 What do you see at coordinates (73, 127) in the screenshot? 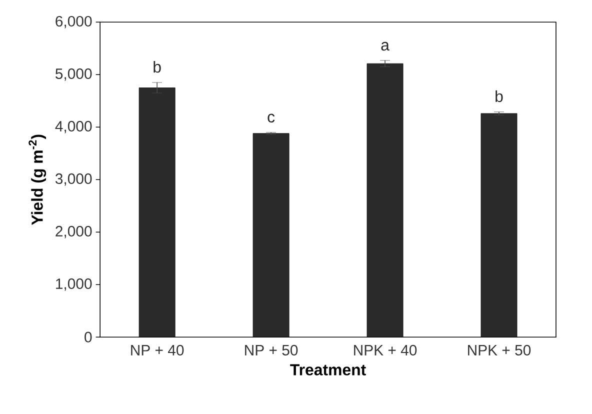
I see `y-tick-label: 4,000` at bounding box center [73, 127].